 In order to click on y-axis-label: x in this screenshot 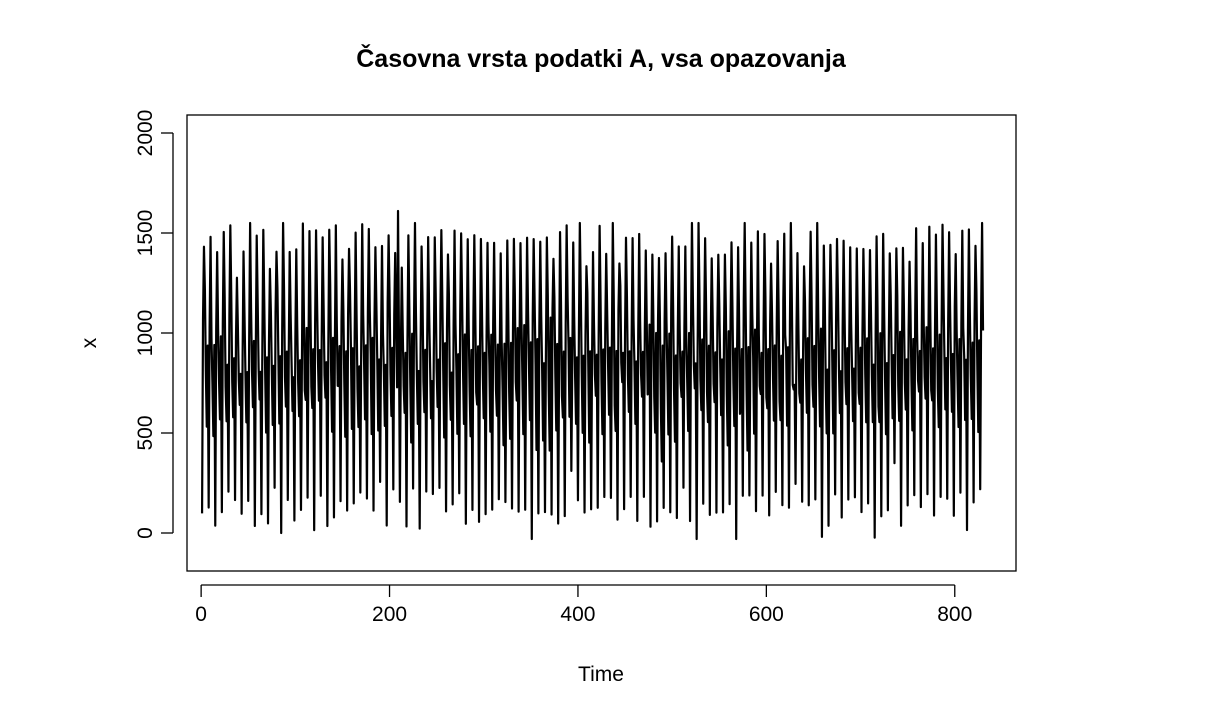, I will do `click(89, 342)`.